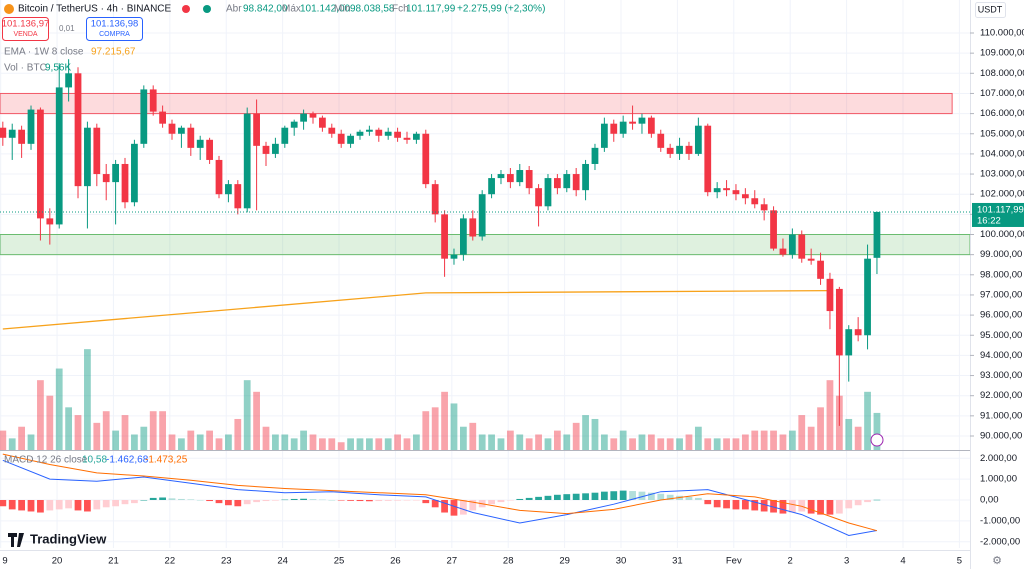 This screenshot has height=569, width=1024. What do you see at coordinates (1002, 174) in the screenshot?
I see `y-tick-label: 103.000,00` at bounding box center [1002, 174].